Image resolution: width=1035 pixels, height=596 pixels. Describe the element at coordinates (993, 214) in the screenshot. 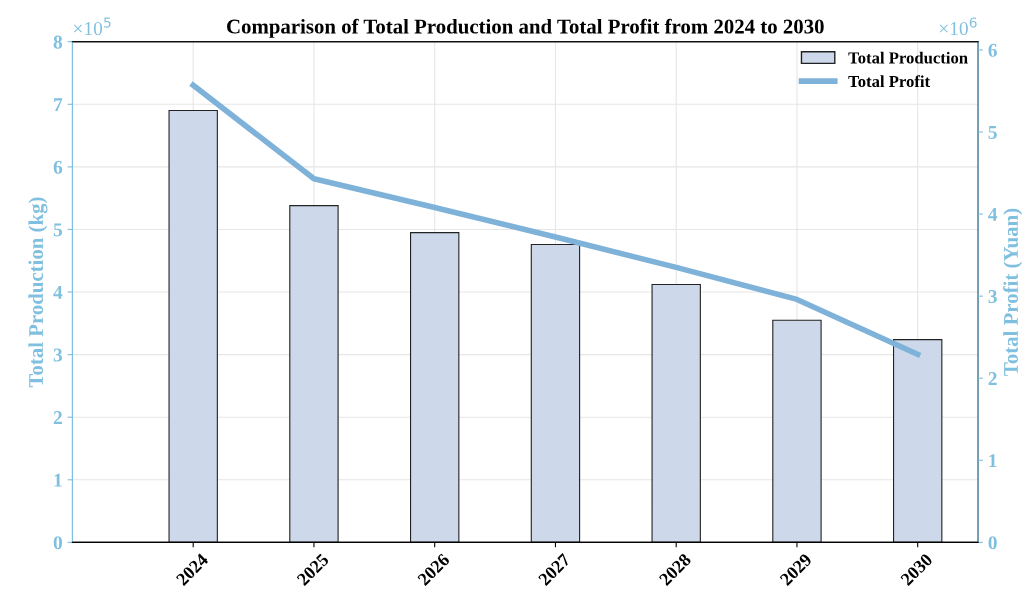

I see `y2-tick-label: 4` at that location.